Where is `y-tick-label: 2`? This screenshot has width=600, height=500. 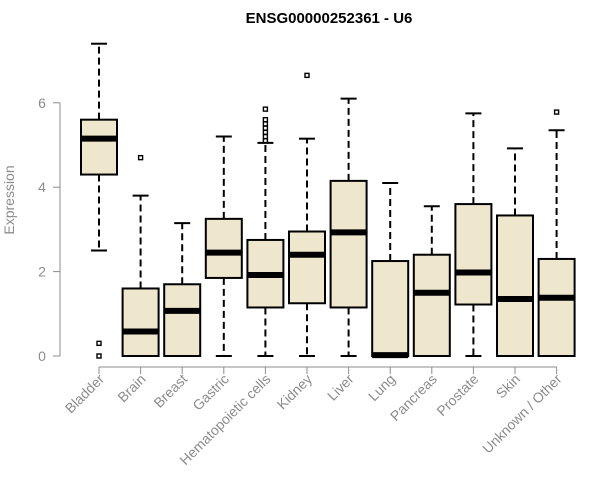 y-tick-label: 2 is located at coordinates (42, 272).